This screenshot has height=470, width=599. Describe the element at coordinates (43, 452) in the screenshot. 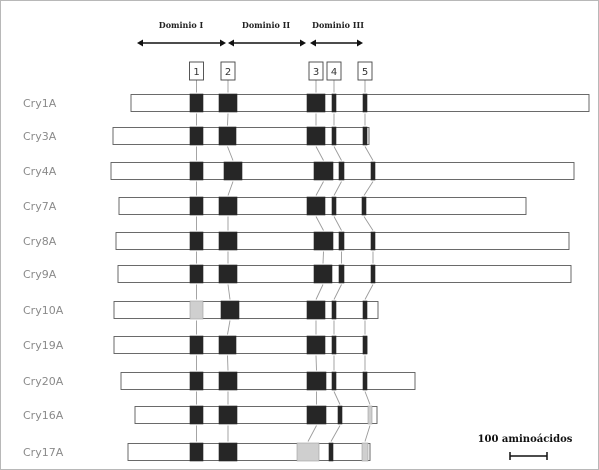

I see `protein-name: Cry17A` at that location.